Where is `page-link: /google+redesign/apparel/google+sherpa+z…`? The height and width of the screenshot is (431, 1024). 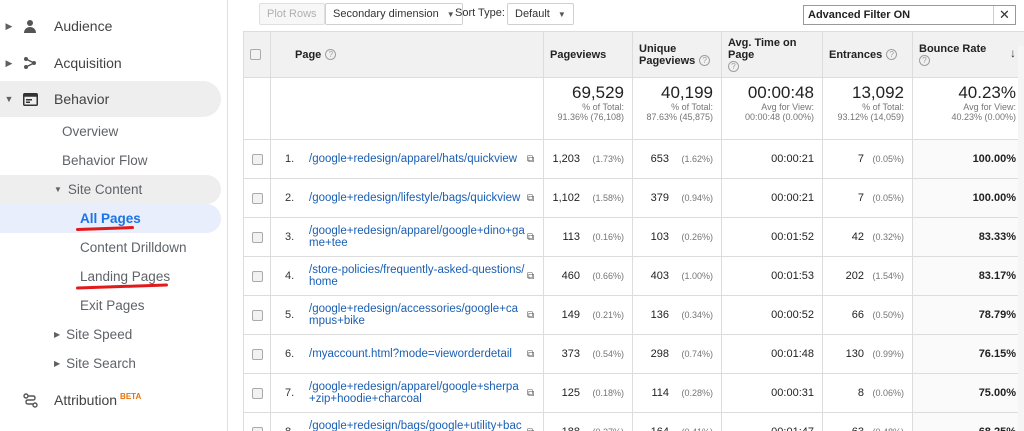 page-link: /google+redesign/apparel/google+sherpa+z… is located at coordinates (414, 393).